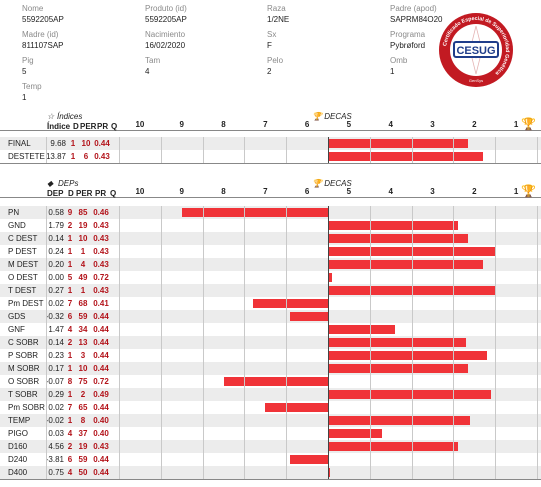 The height and width of the screenshot is (487, 541). What do you see at coordinates (43, 19) in the screenshot?
I see `info-field-value: 5592205AP` at bounding box center [43, 19].